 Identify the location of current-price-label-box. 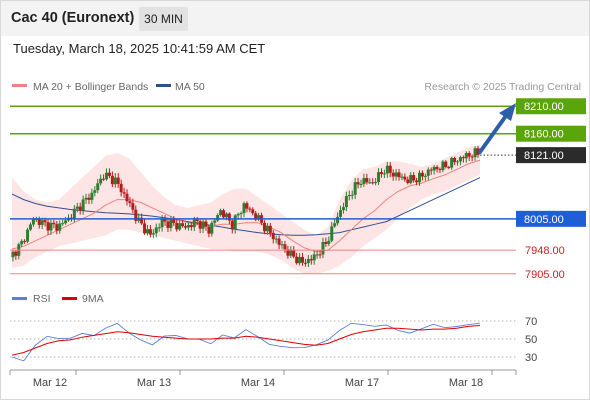
(551, 155).